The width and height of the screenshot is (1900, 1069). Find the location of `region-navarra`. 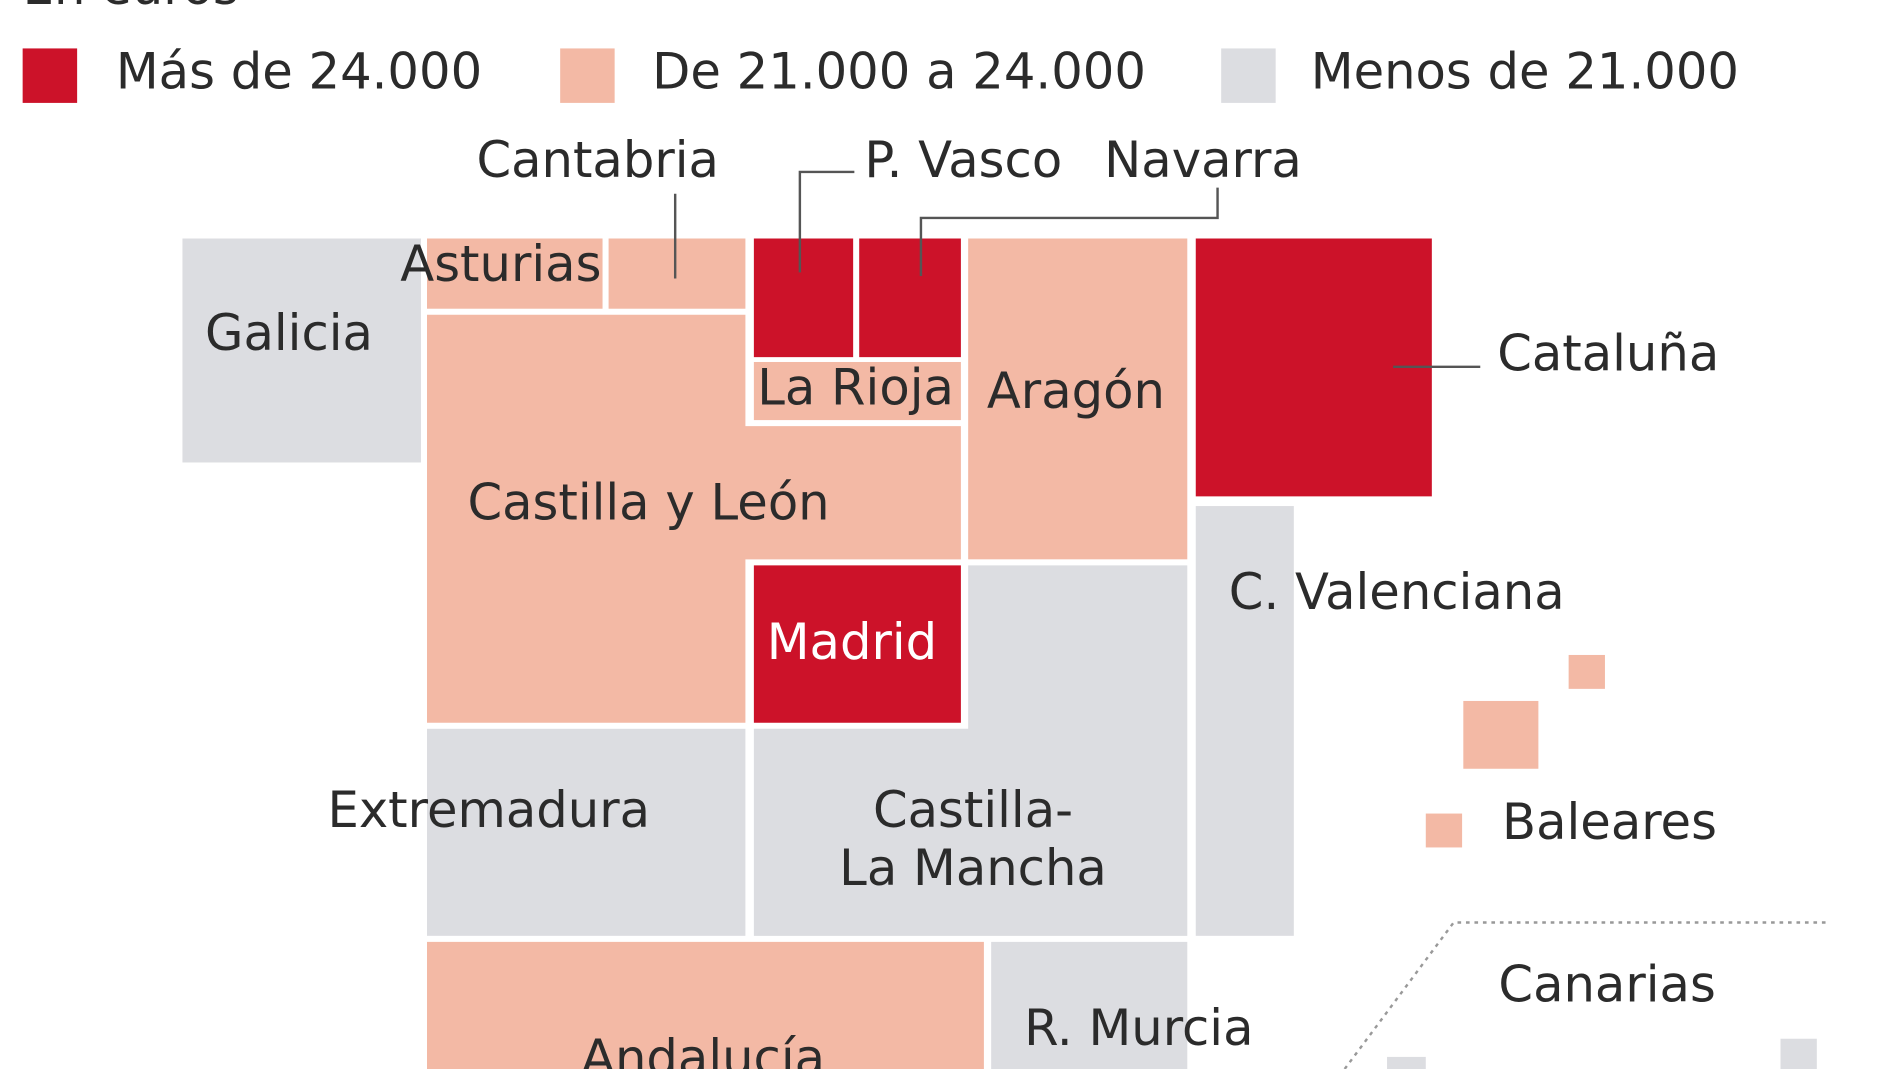

region-navarra is located at coordinates (910, 298).